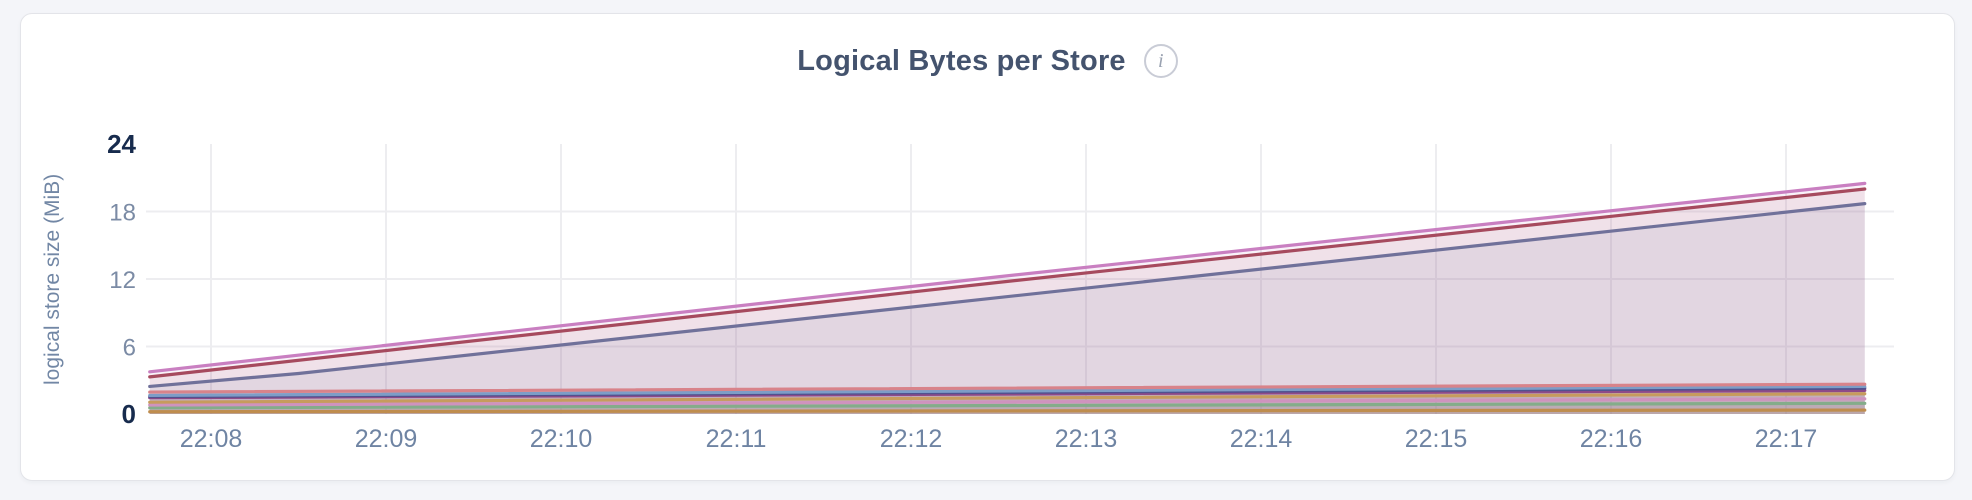  What do you see at coordinates (386, 439) in the screenshot?
I see `x-axis-tick-label: 22:09` at bounding box center [386, 439].